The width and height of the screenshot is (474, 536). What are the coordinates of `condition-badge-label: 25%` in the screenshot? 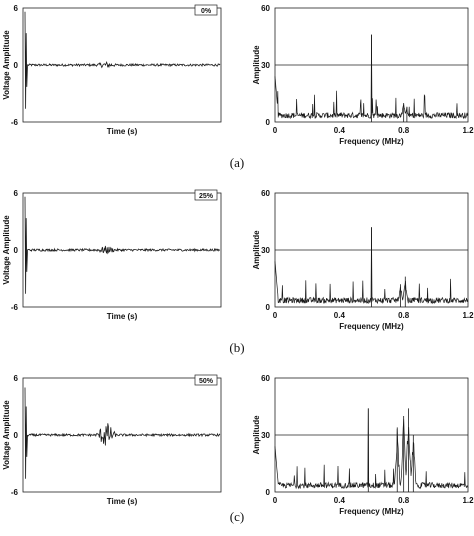 It's located at (206, 196).